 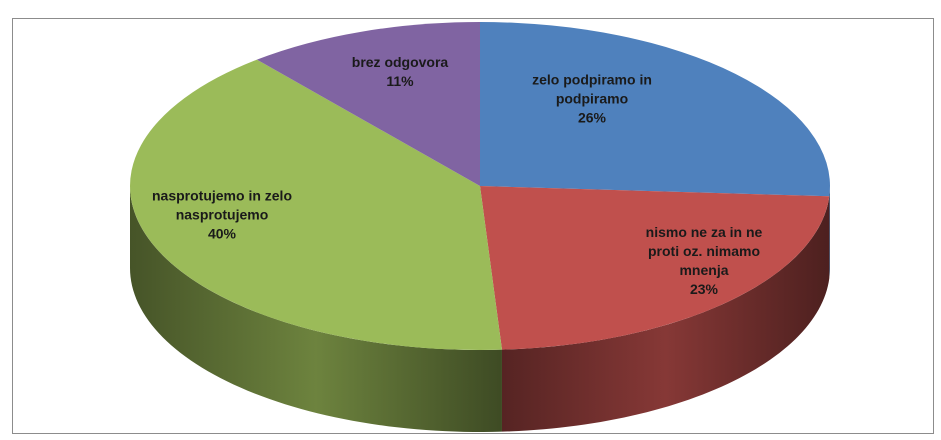 I want to click on value-label: 23%, so click(x=704, y=289).